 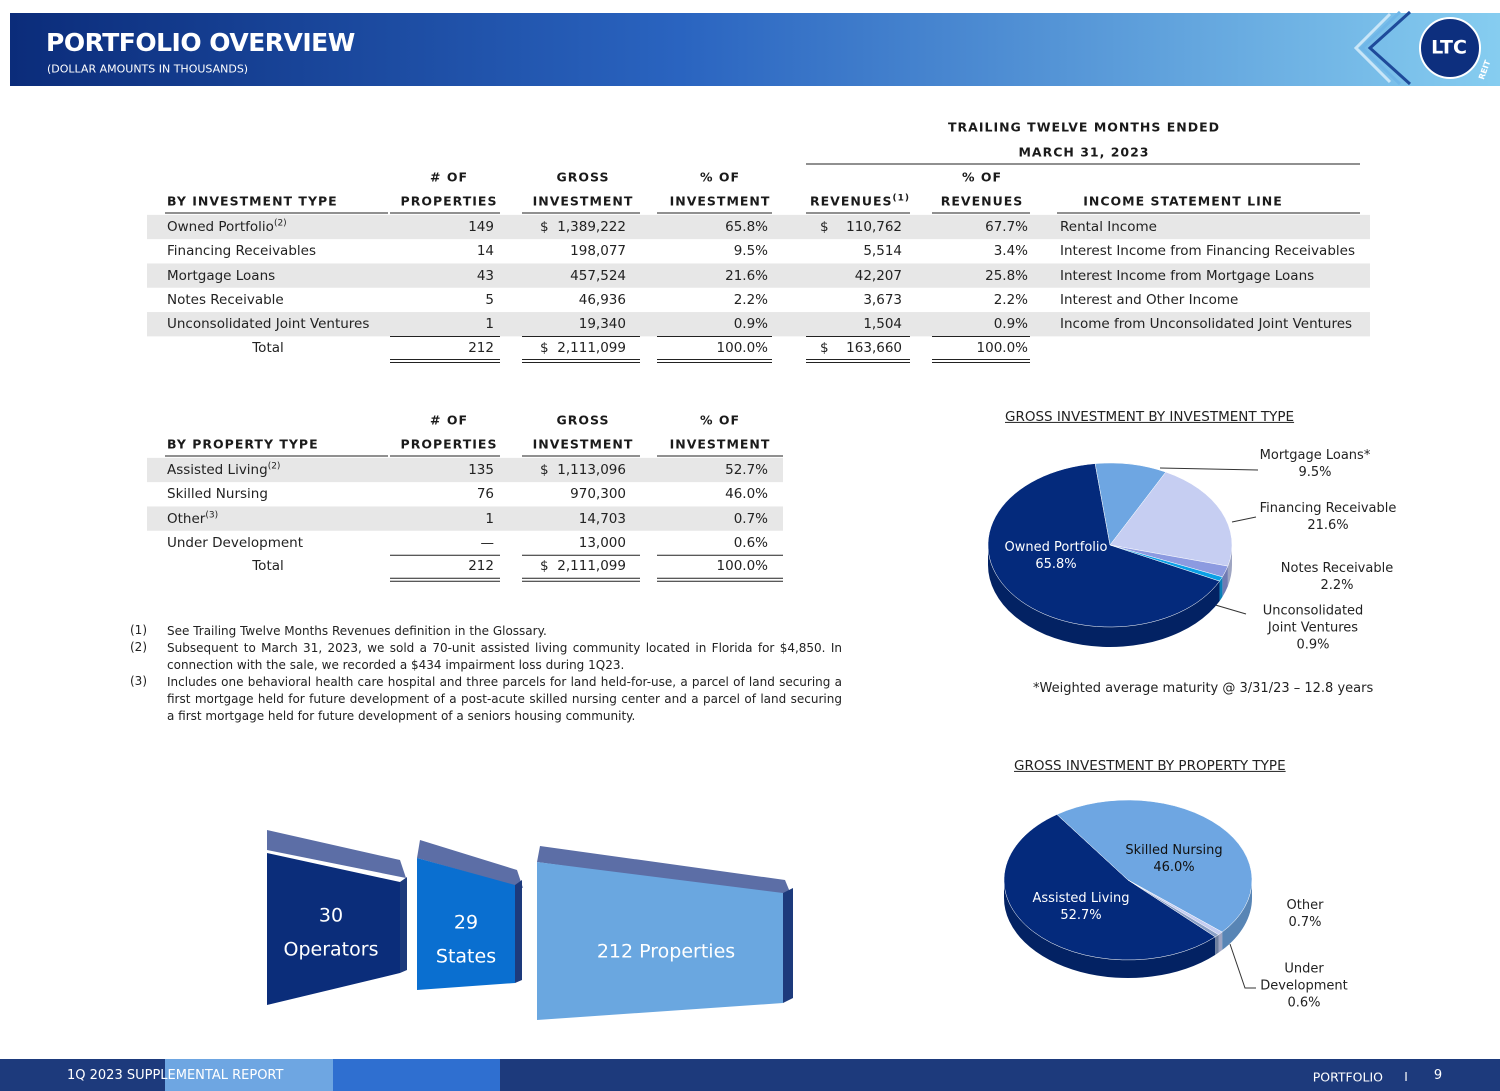 I want to click on pie-label: Assisted Living 52.7%, so click(x=1081, y=907).